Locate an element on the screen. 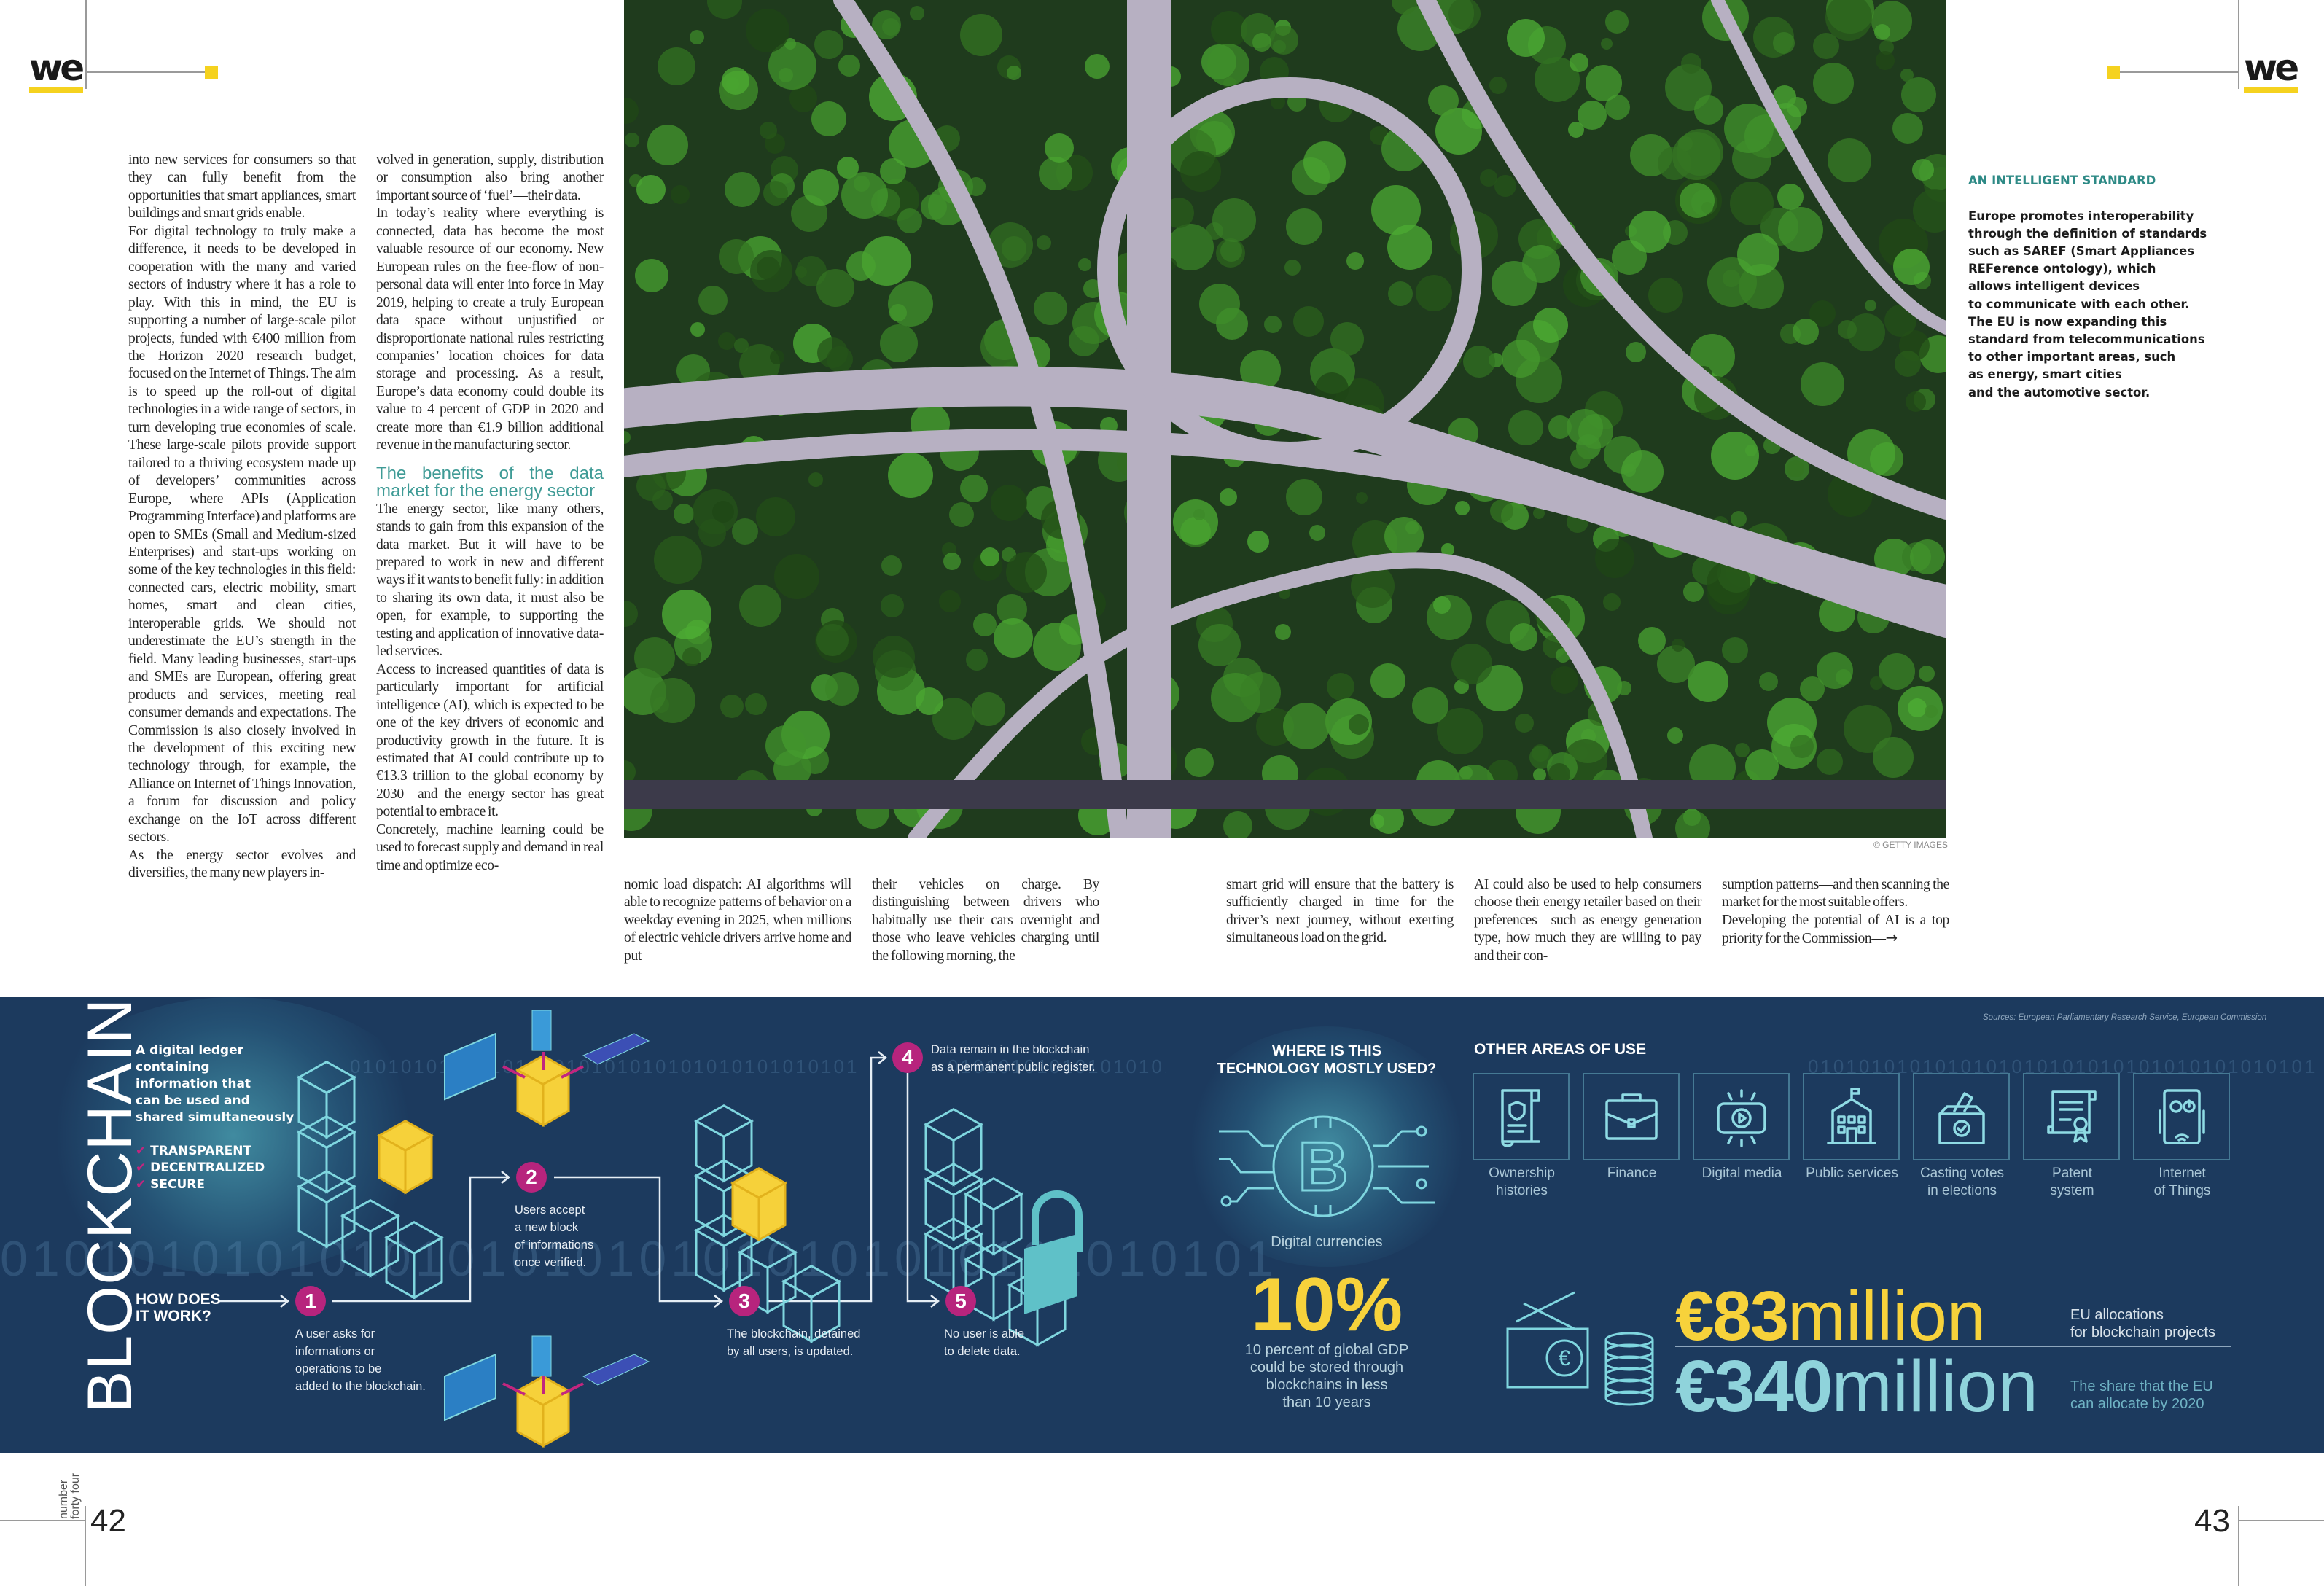 This screenshot has width=2324, height=1592. step-4-badge: 4 is located at coordinates (907, 1057).